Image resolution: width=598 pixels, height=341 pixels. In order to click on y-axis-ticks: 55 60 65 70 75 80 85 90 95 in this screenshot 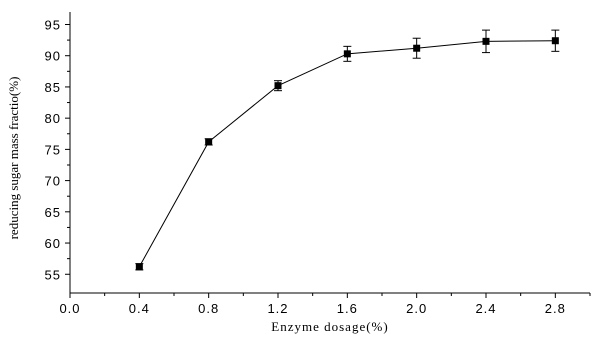, I will do `click(57, 149)`.